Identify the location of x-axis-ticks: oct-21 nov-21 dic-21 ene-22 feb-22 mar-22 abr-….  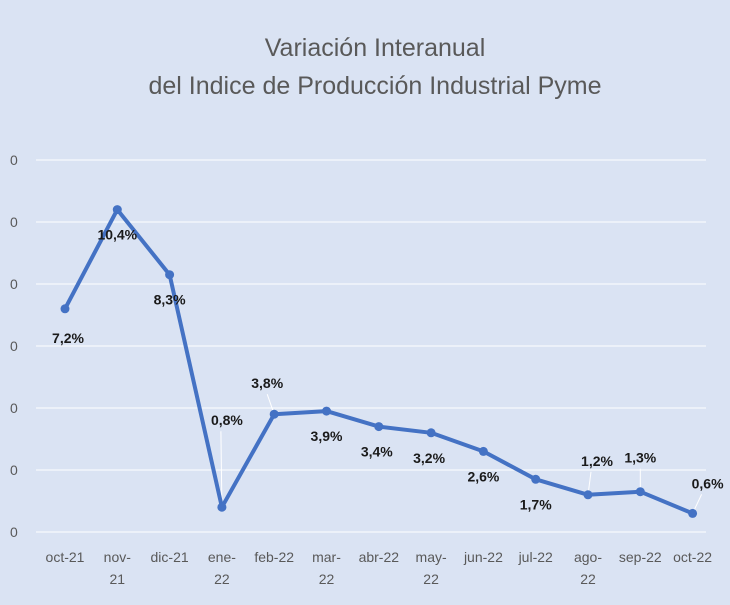
(379, 568).